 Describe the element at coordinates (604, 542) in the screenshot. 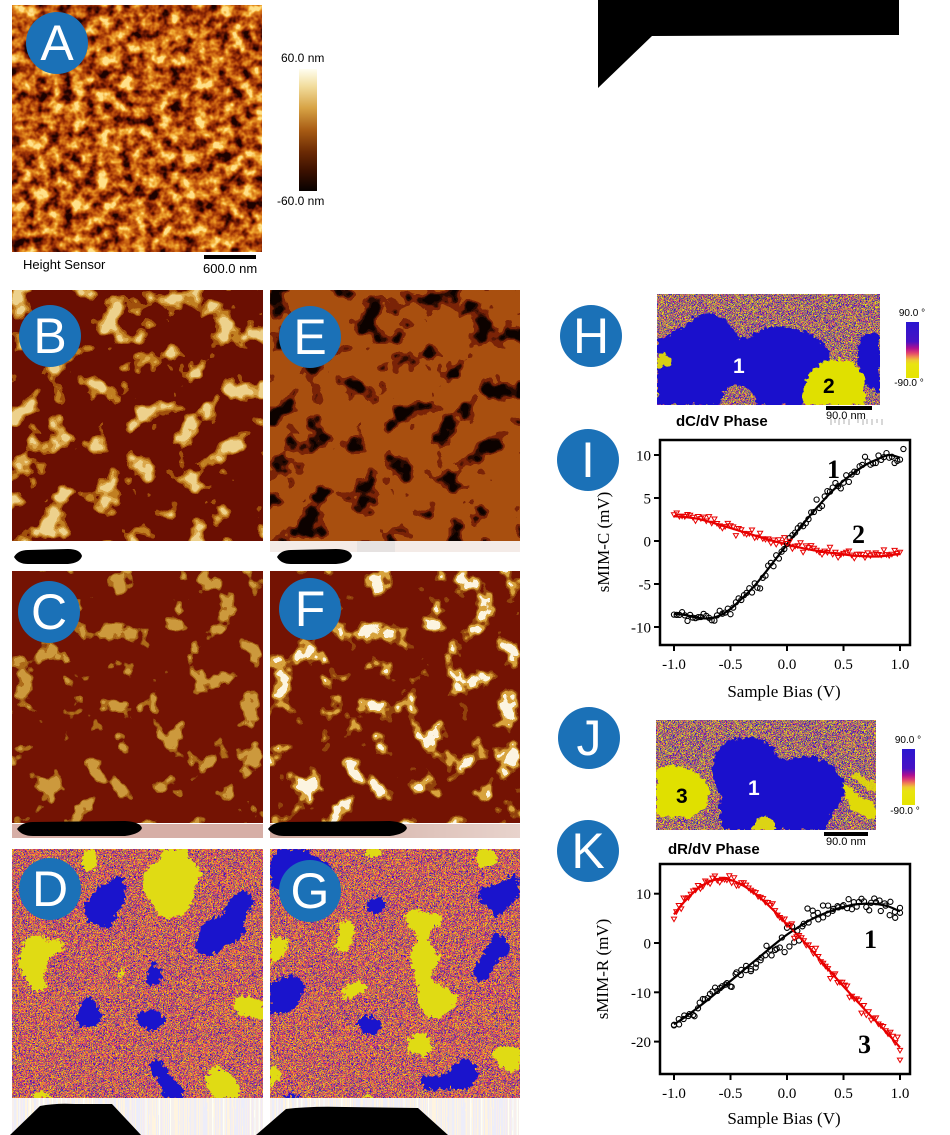

I see `svg-text: sMIM-C (mV)` at that location.